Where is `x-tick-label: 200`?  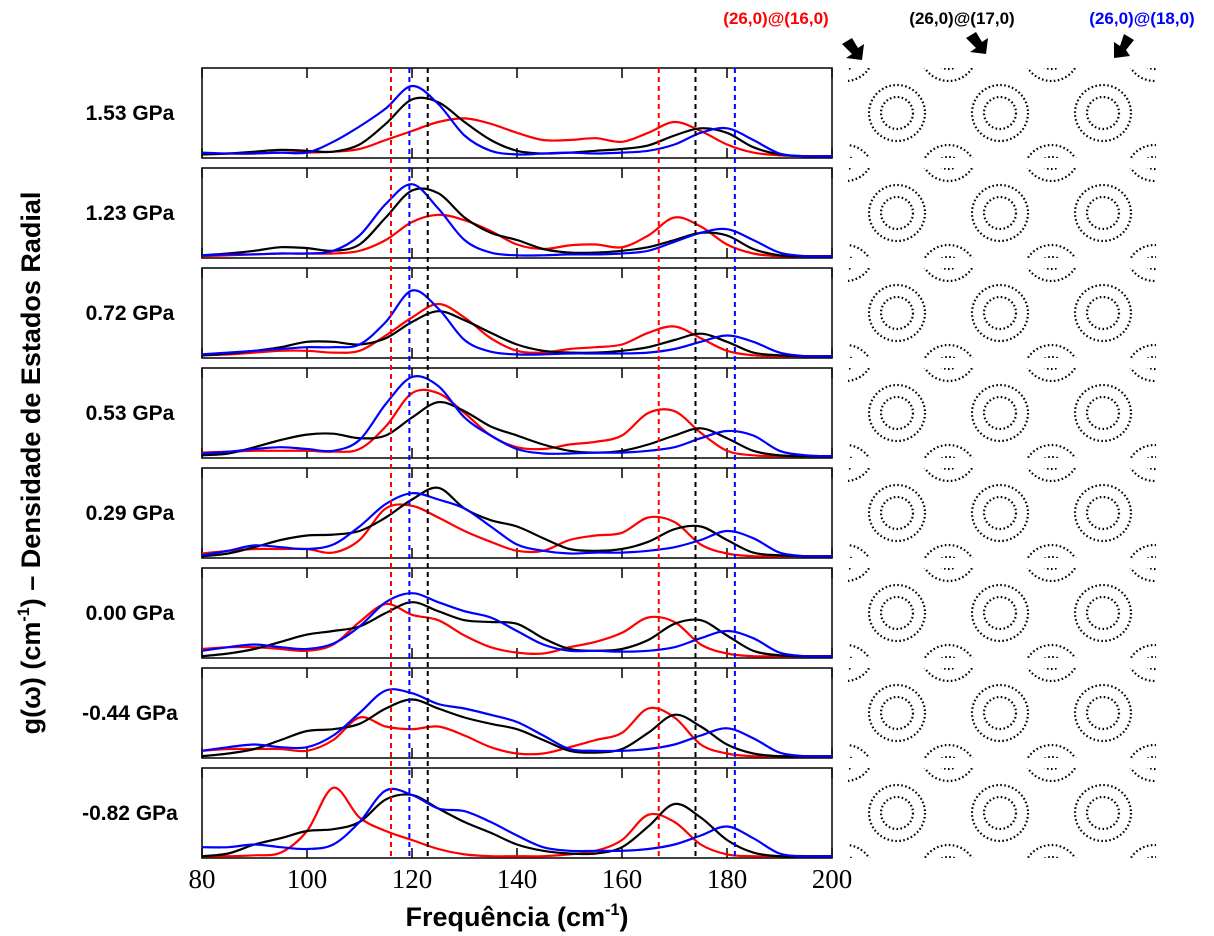 x-tick-label: 200 is located at coordinates (832, 879).